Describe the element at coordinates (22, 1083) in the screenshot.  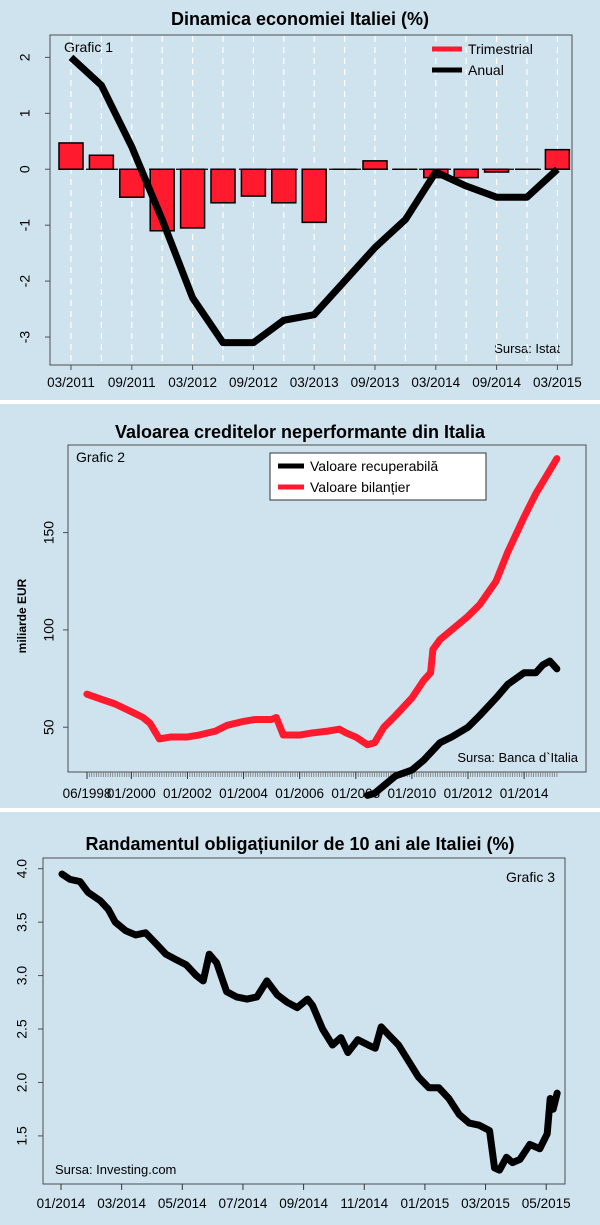
I see `y-tick-label: 2.0` at that location.